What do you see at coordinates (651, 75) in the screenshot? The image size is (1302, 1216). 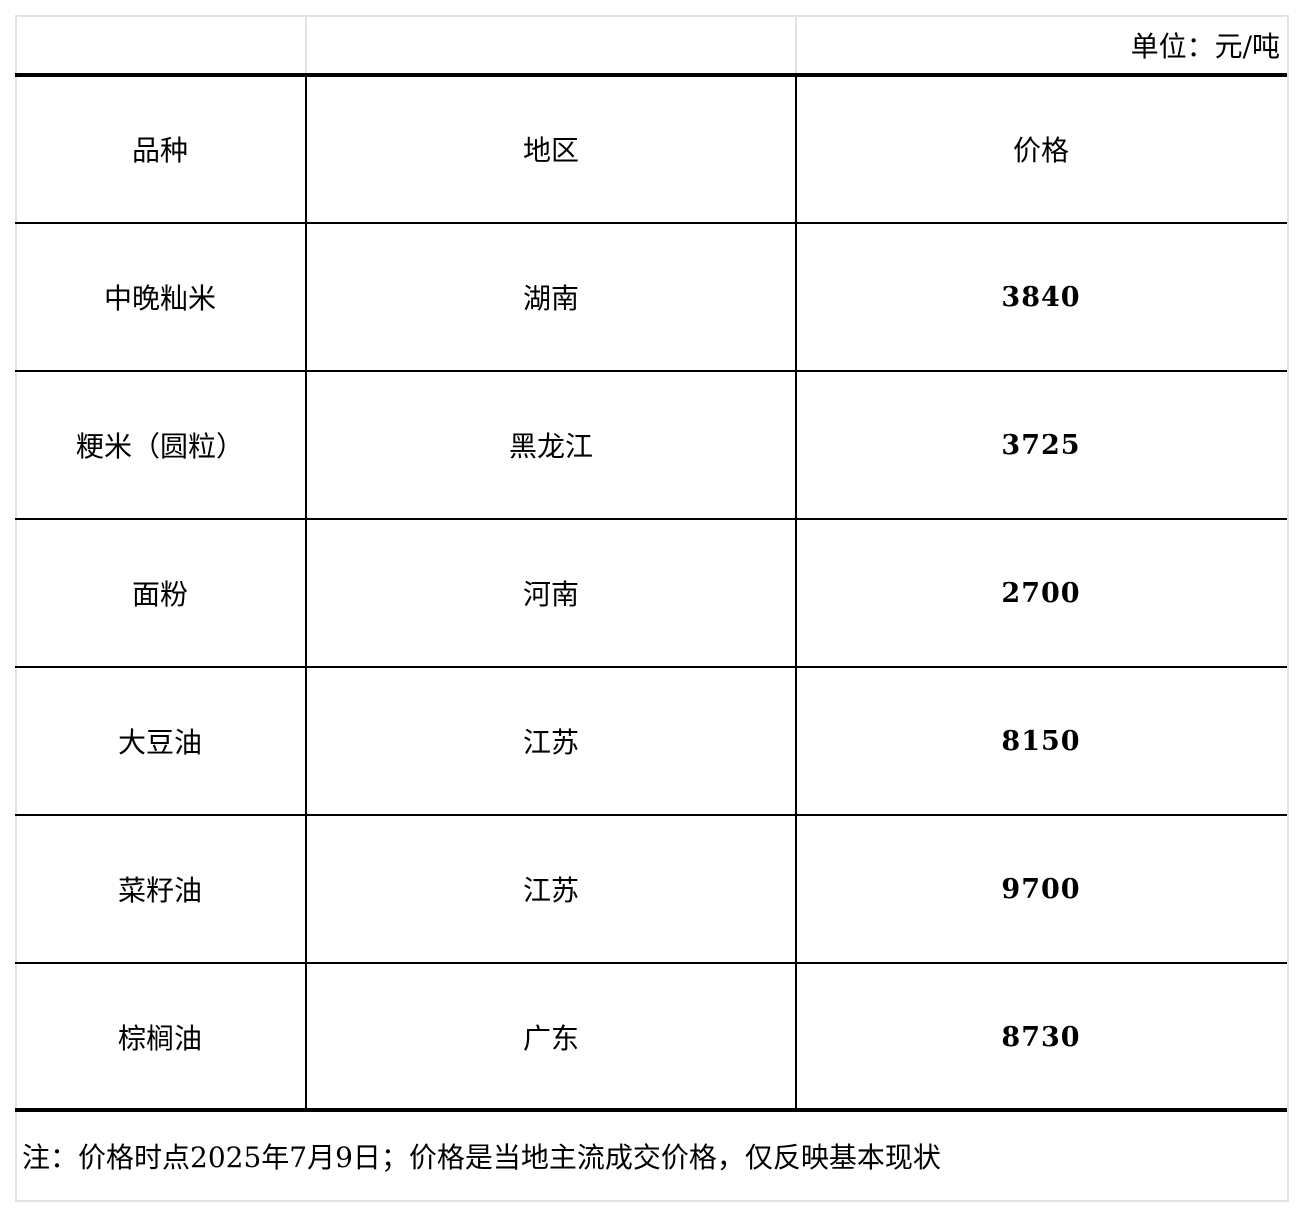 I see `header-top-rule` at bounding box center [651, 75].